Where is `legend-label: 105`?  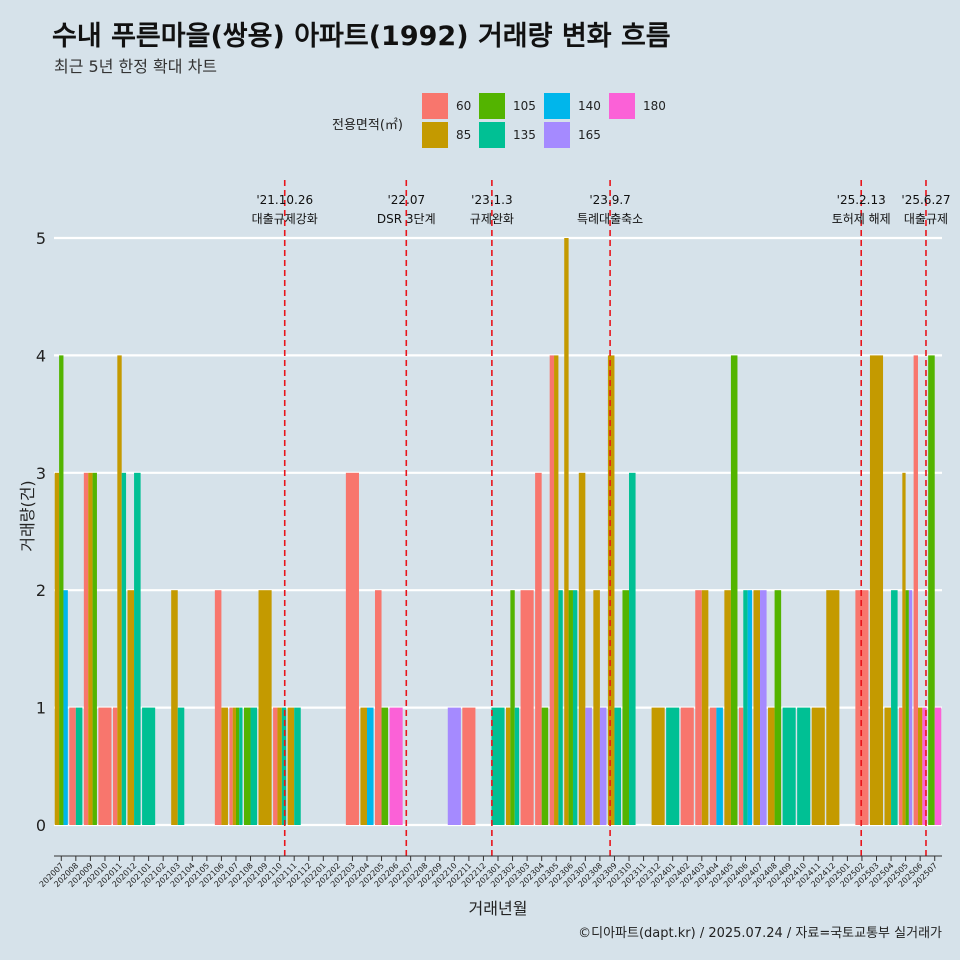 legend-label: 105 is located at coordinates (524, 106).